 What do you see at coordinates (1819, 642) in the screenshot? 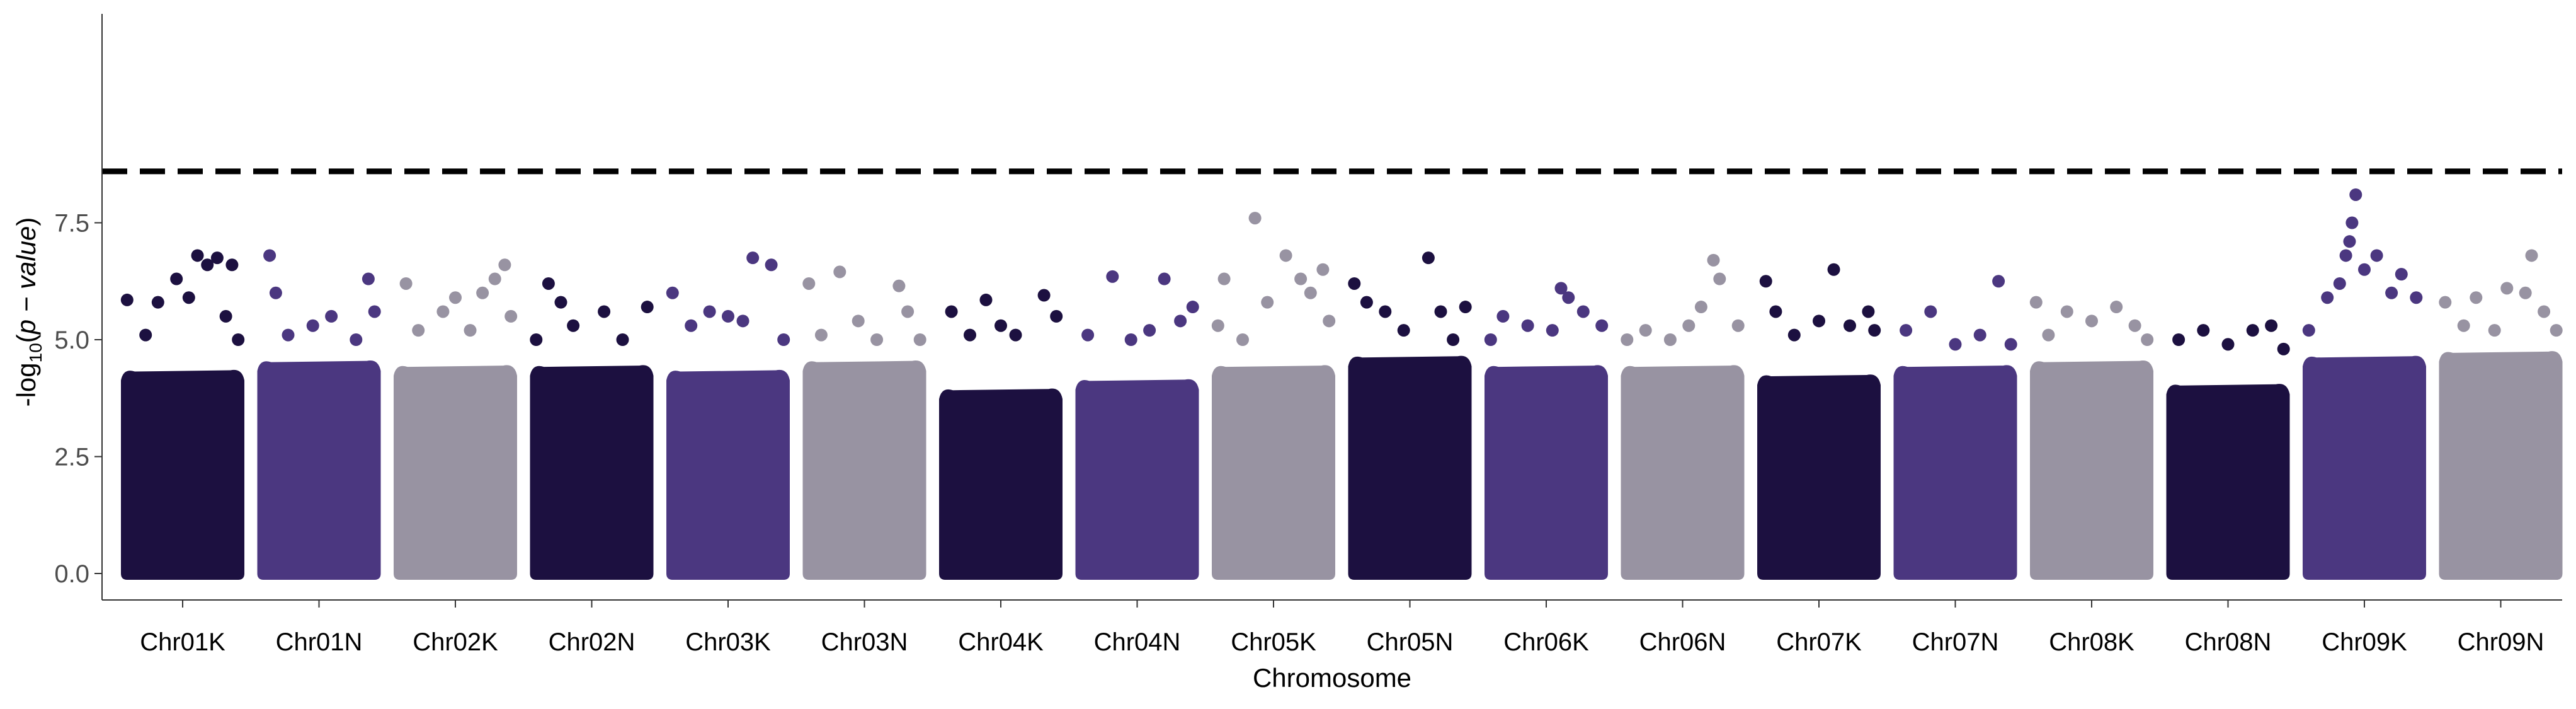
I see `x-tick-label: Chr07K` at bounding box center [1819, 642].